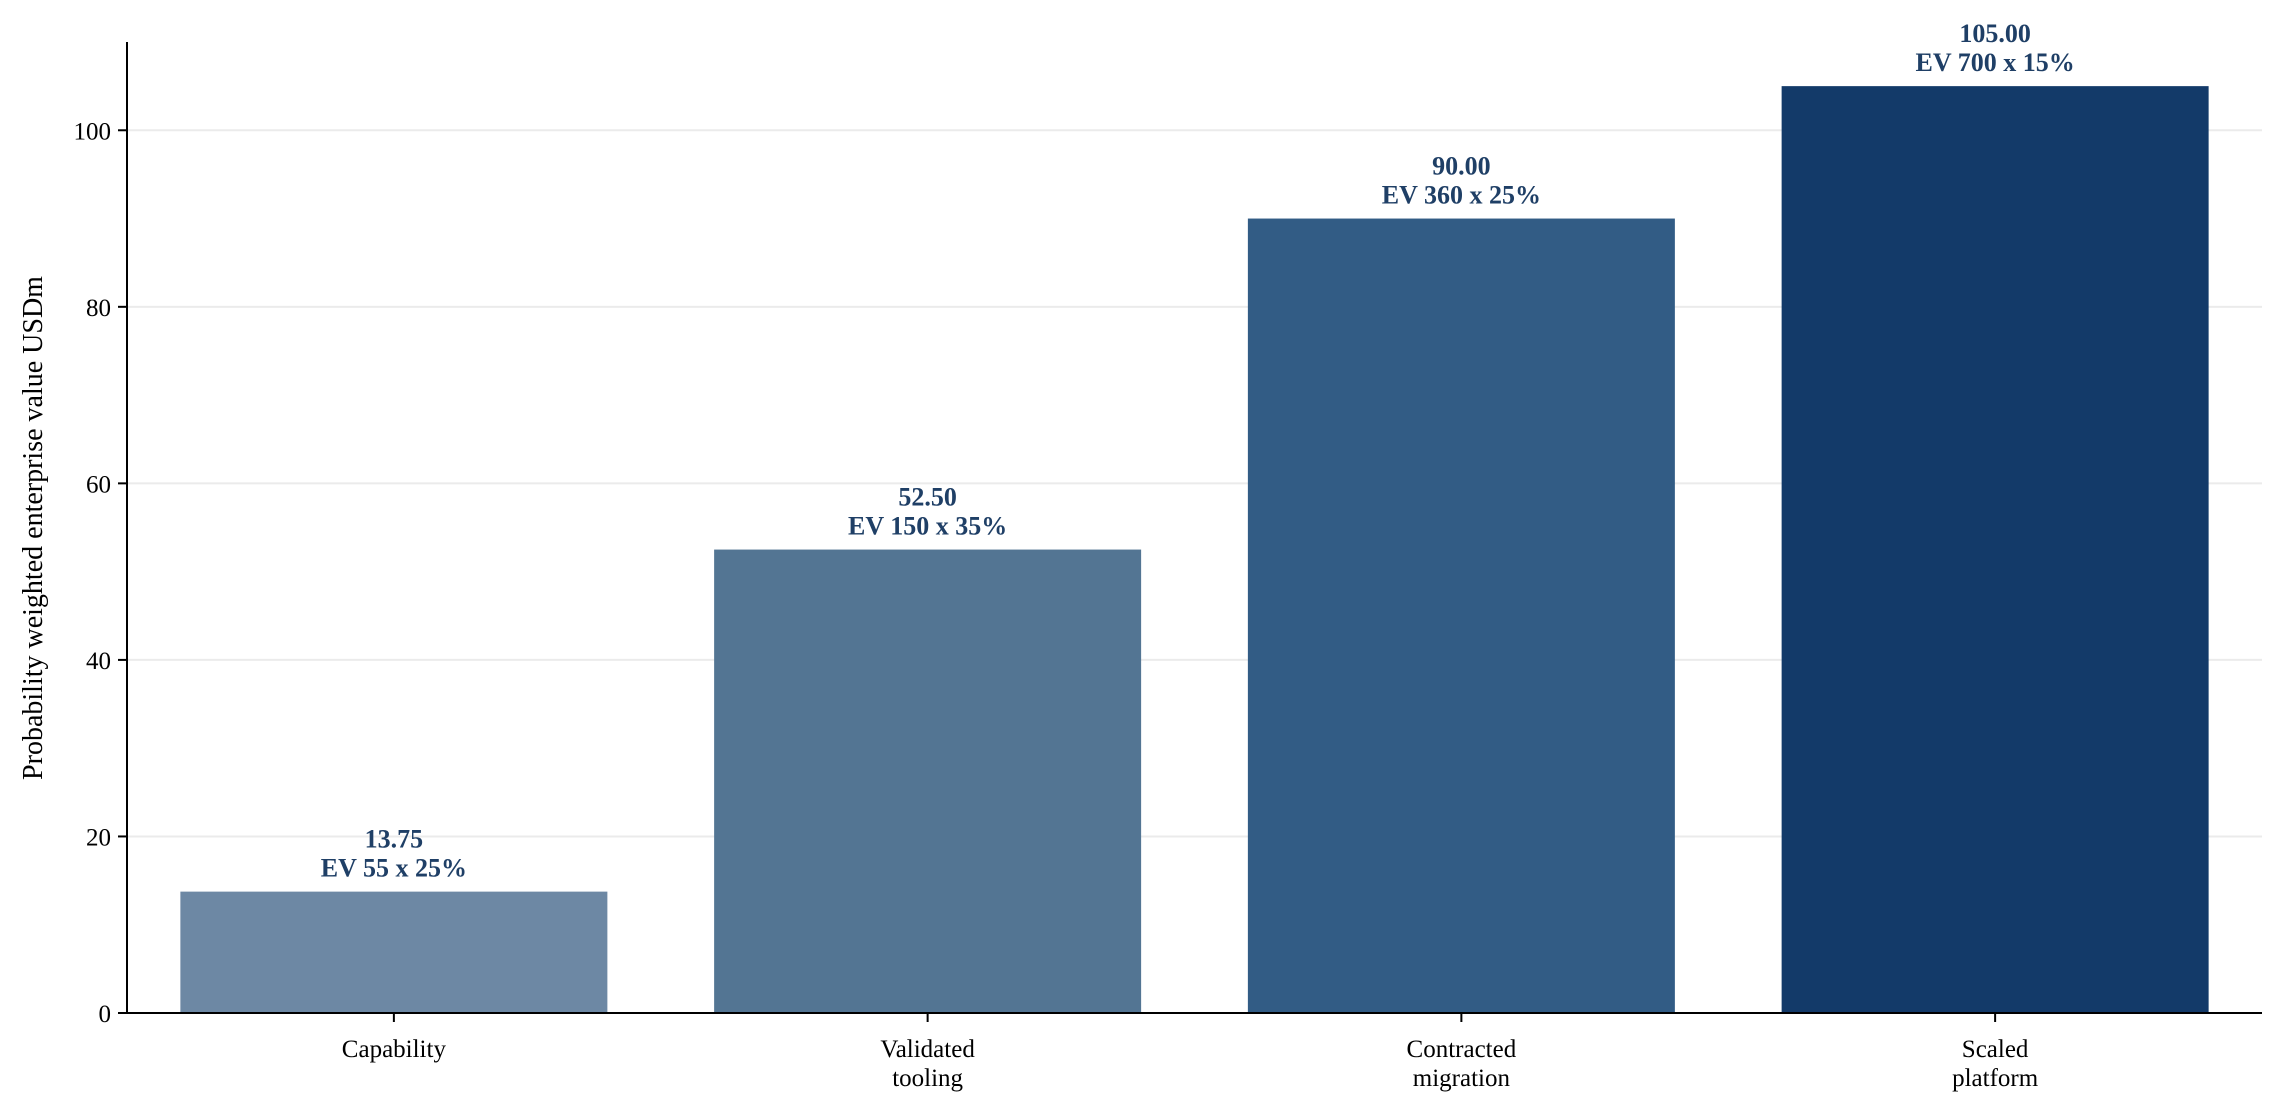 This screenshot has width=2284, height=1117. I want to click on y-axis-ticks: 0 20 40 60 80 100, so click(100, 573).